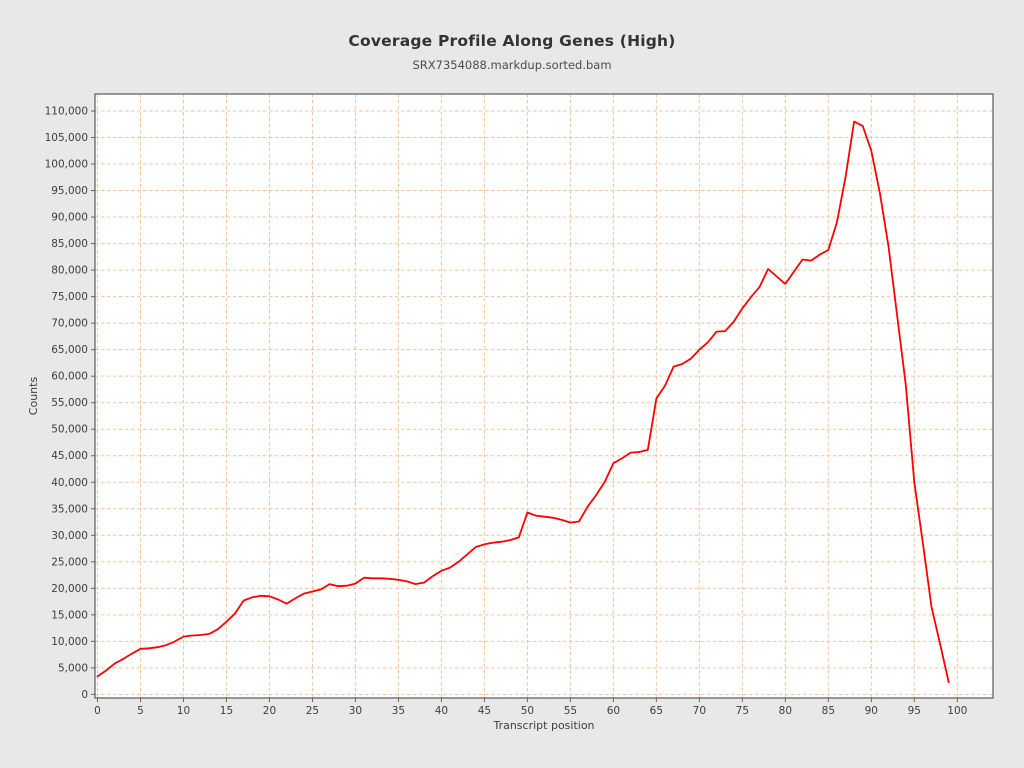 This screenshot has width=1024, height=768. Describe the element at coordinates (97, 711) in the screenshot. I see `x-tick-label: 0` at that location.